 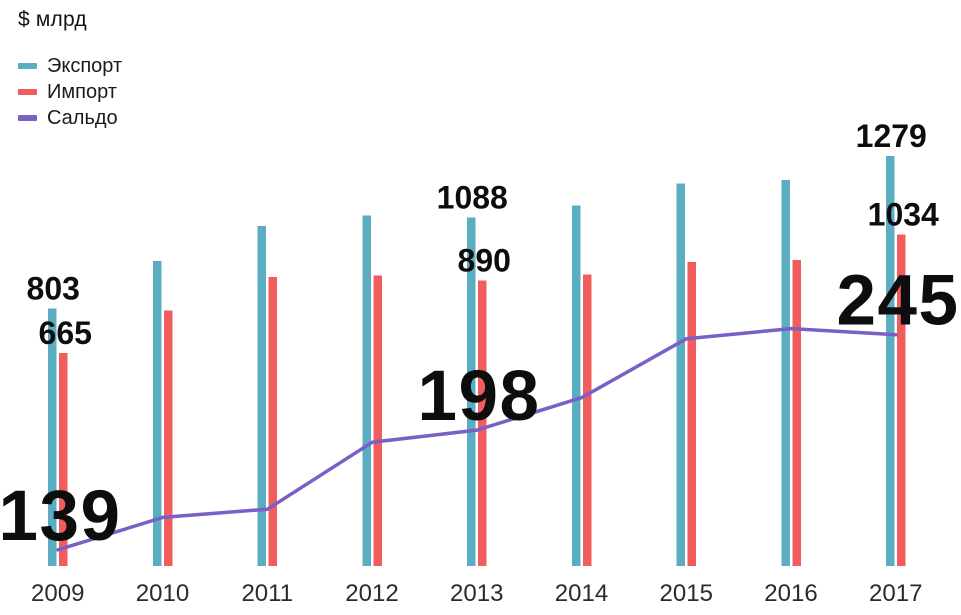 I want to click on legend-label-import: Импорт, so click(x=82, y=92).